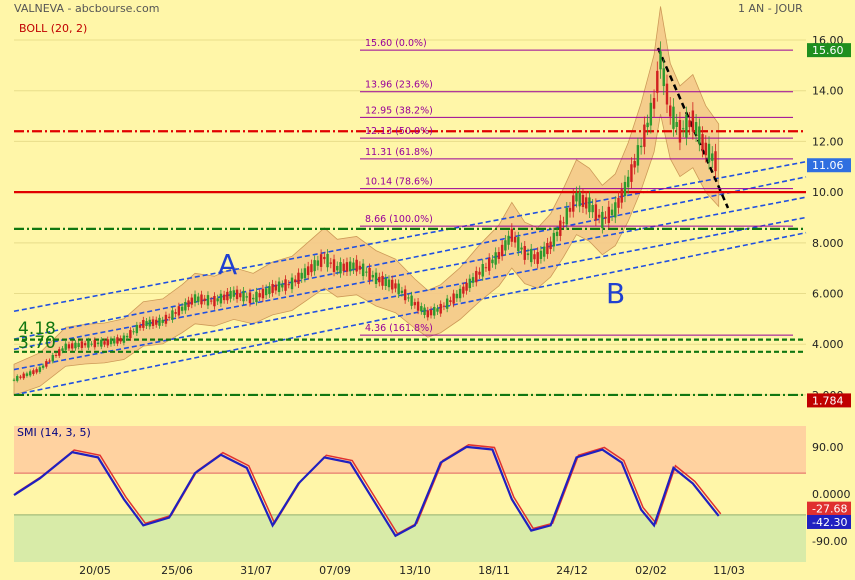  Describe the element at coordinates (828, 447) in the screenshot. I see `smi-tick-label: 90.00` at that location.